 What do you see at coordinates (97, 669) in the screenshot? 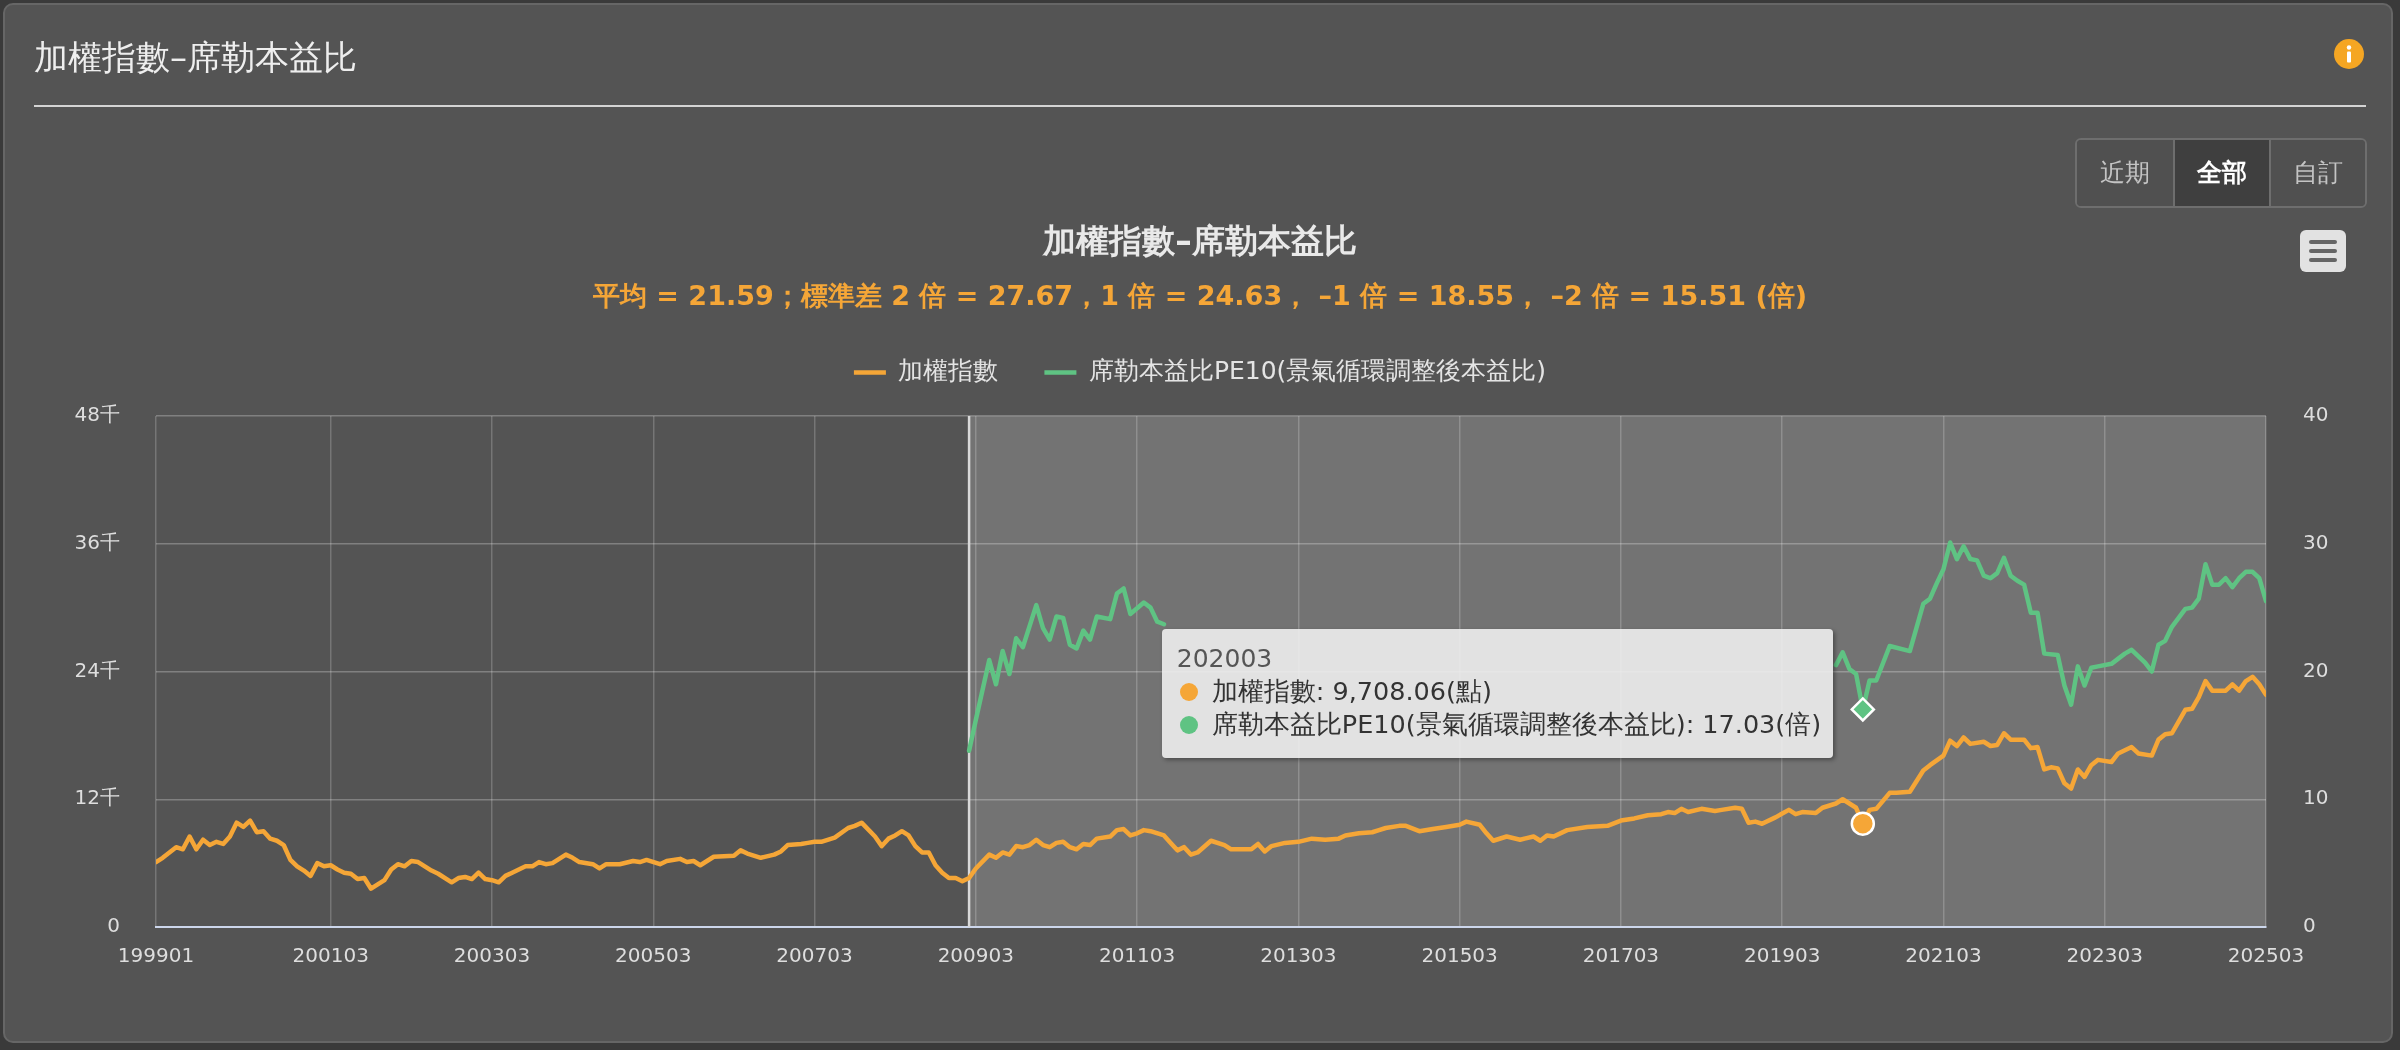
I see `y-tick-label: 24千` at bounding box center [97, 669].